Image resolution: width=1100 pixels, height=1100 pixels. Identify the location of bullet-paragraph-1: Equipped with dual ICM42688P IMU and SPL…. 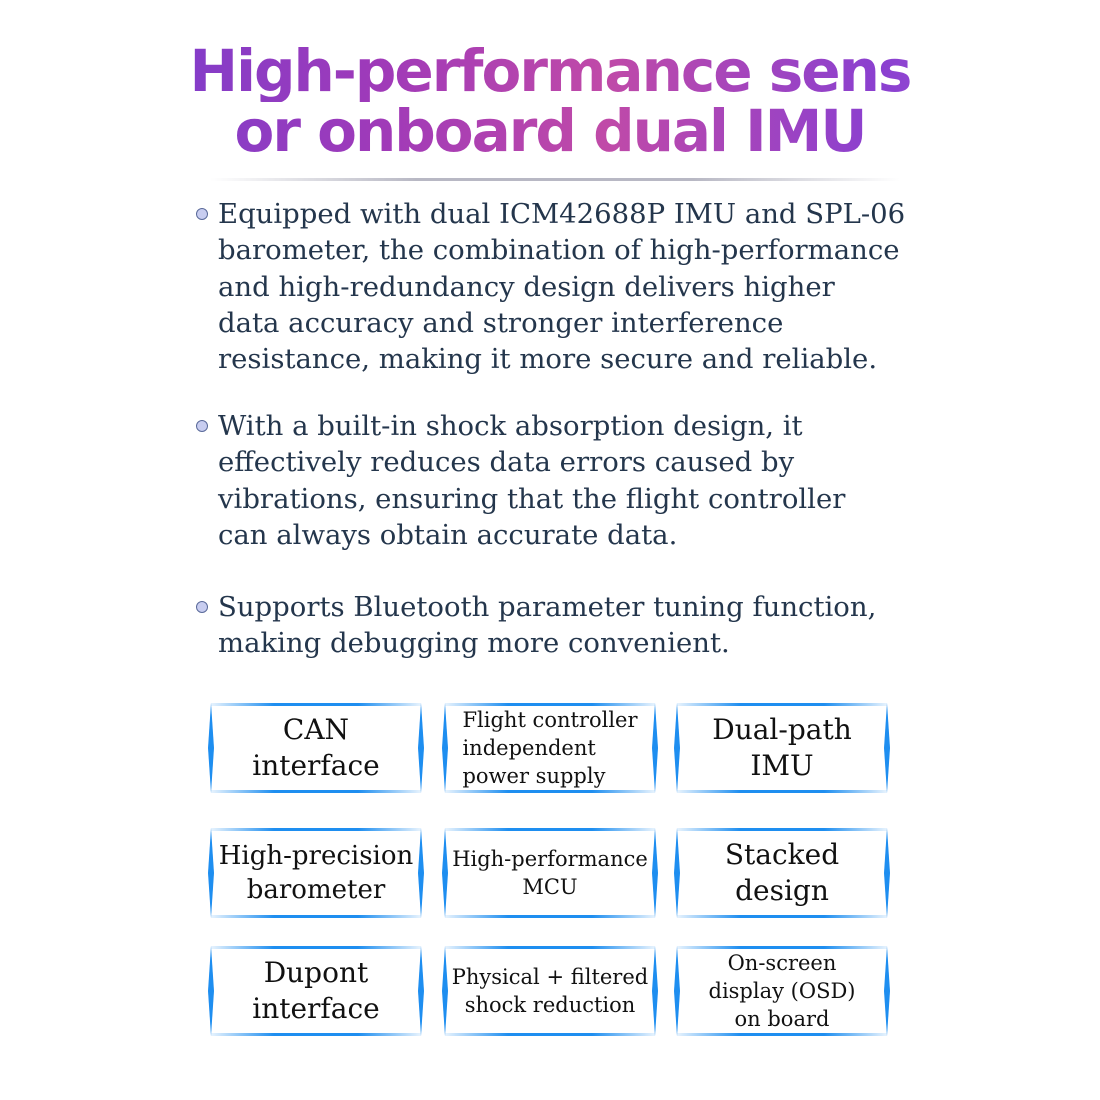
(557, 286).